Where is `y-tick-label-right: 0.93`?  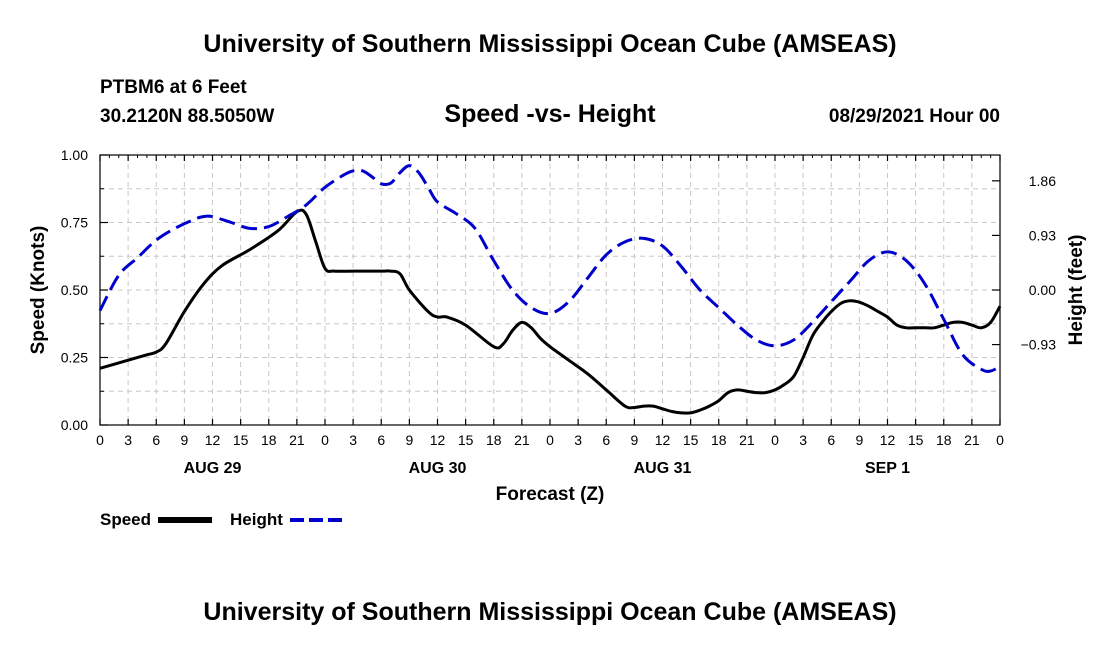
y-tick-label-right: 0.93 is located at coordinates (1042, 235).